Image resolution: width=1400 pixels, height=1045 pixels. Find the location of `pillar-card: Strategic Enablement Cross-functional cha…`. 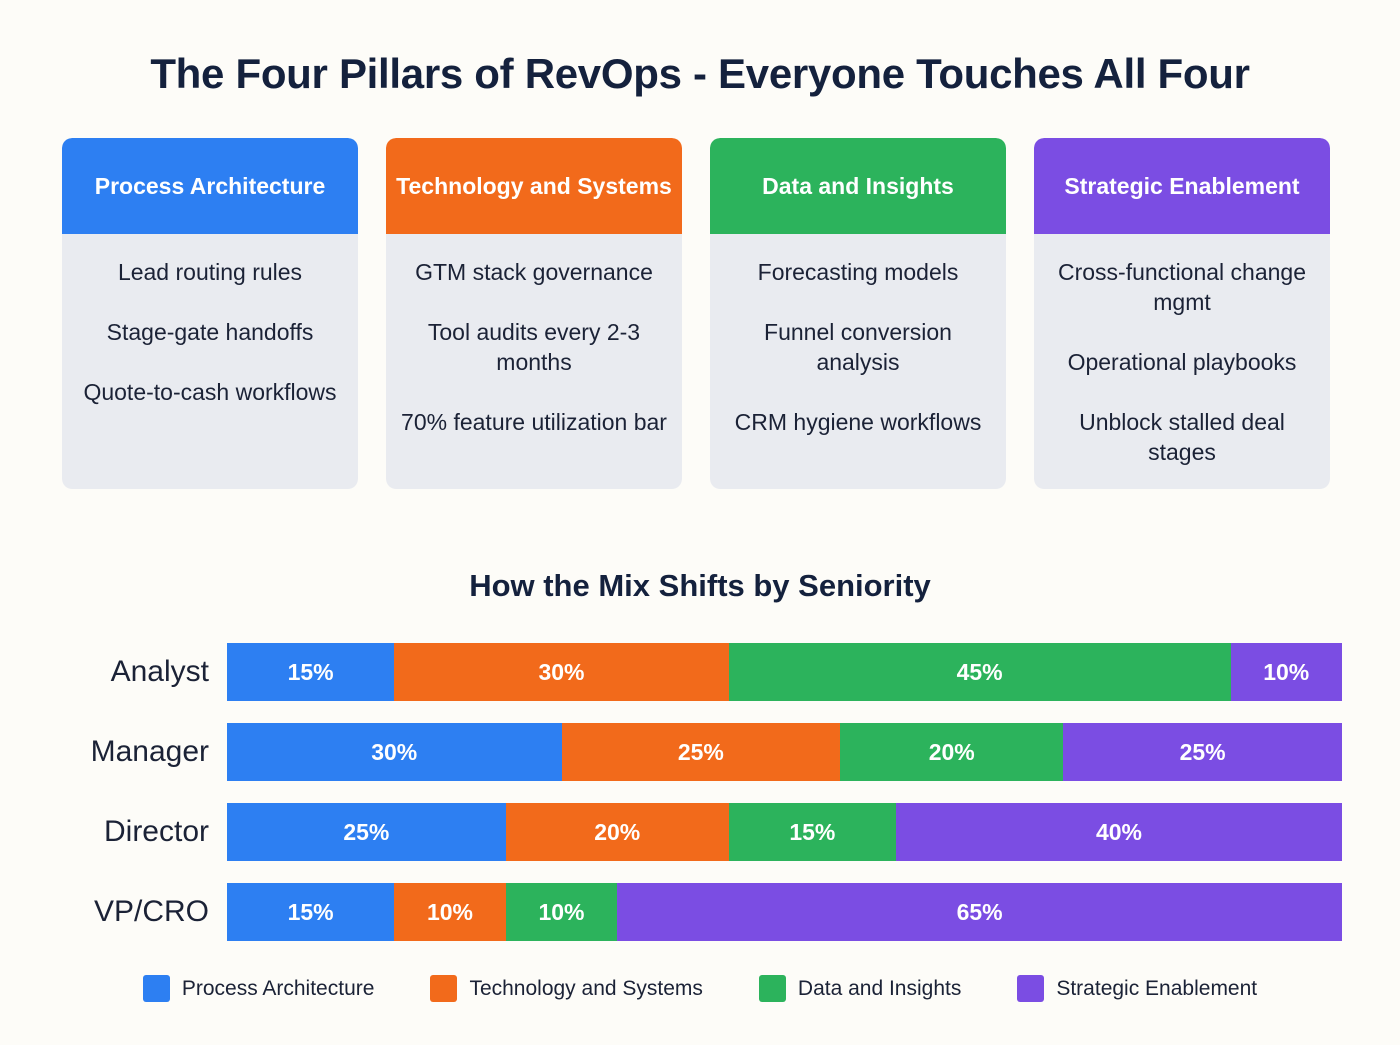

pillar-card: Strategic Enablement Cross-functional cha… is located at coordinates (1182, 314).